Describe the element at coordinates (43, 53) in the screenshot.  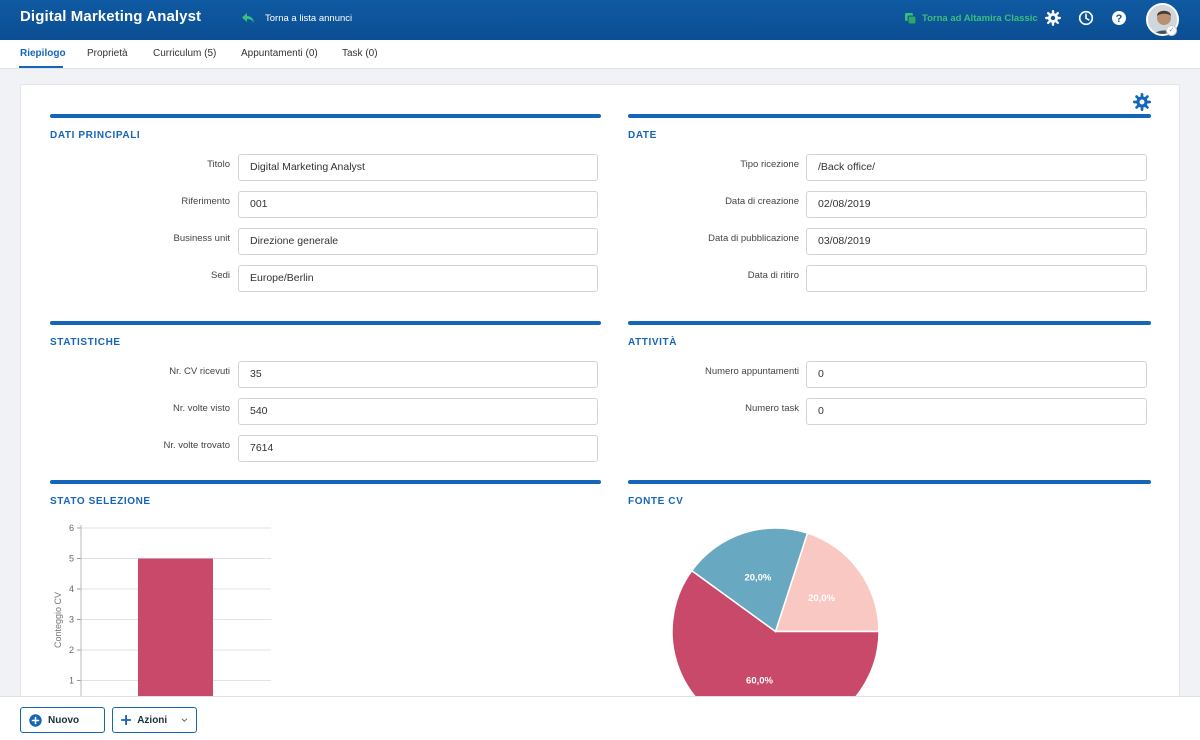
I see `tab-riepilogo: Riepilogo` at that location.